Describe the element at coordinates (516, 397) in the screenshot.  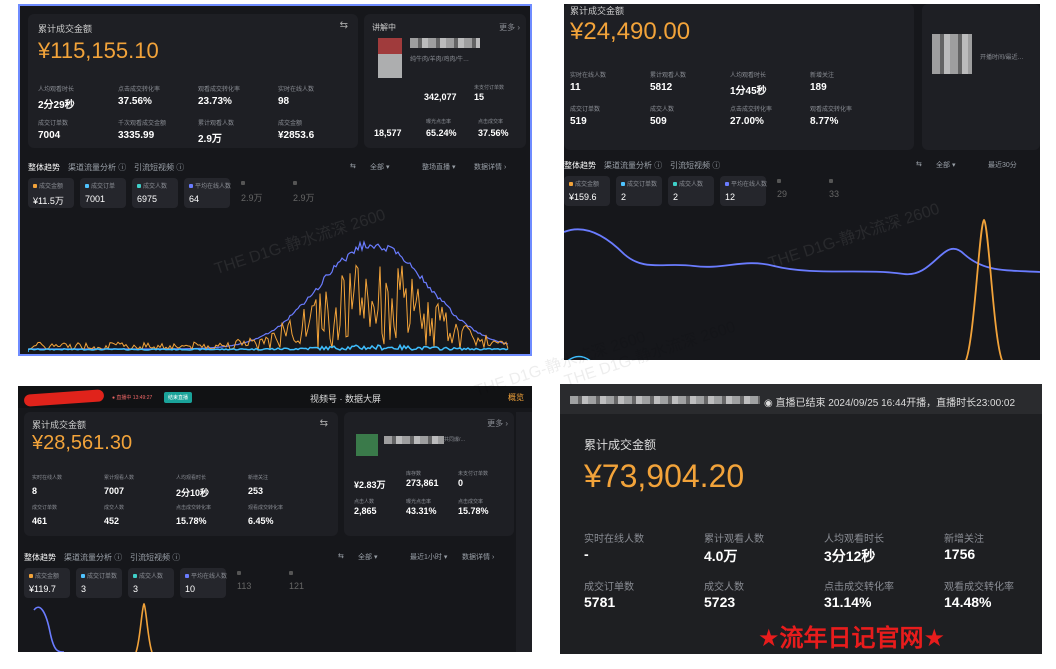
I see `overview-tab: 概览` at that location.